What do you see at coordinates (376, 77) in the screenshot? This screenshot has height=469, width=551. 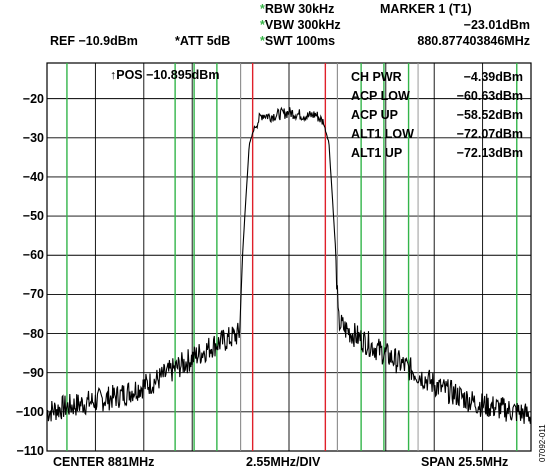 I see `measurement-label: CH PWR` at bounding box center [376, 77].